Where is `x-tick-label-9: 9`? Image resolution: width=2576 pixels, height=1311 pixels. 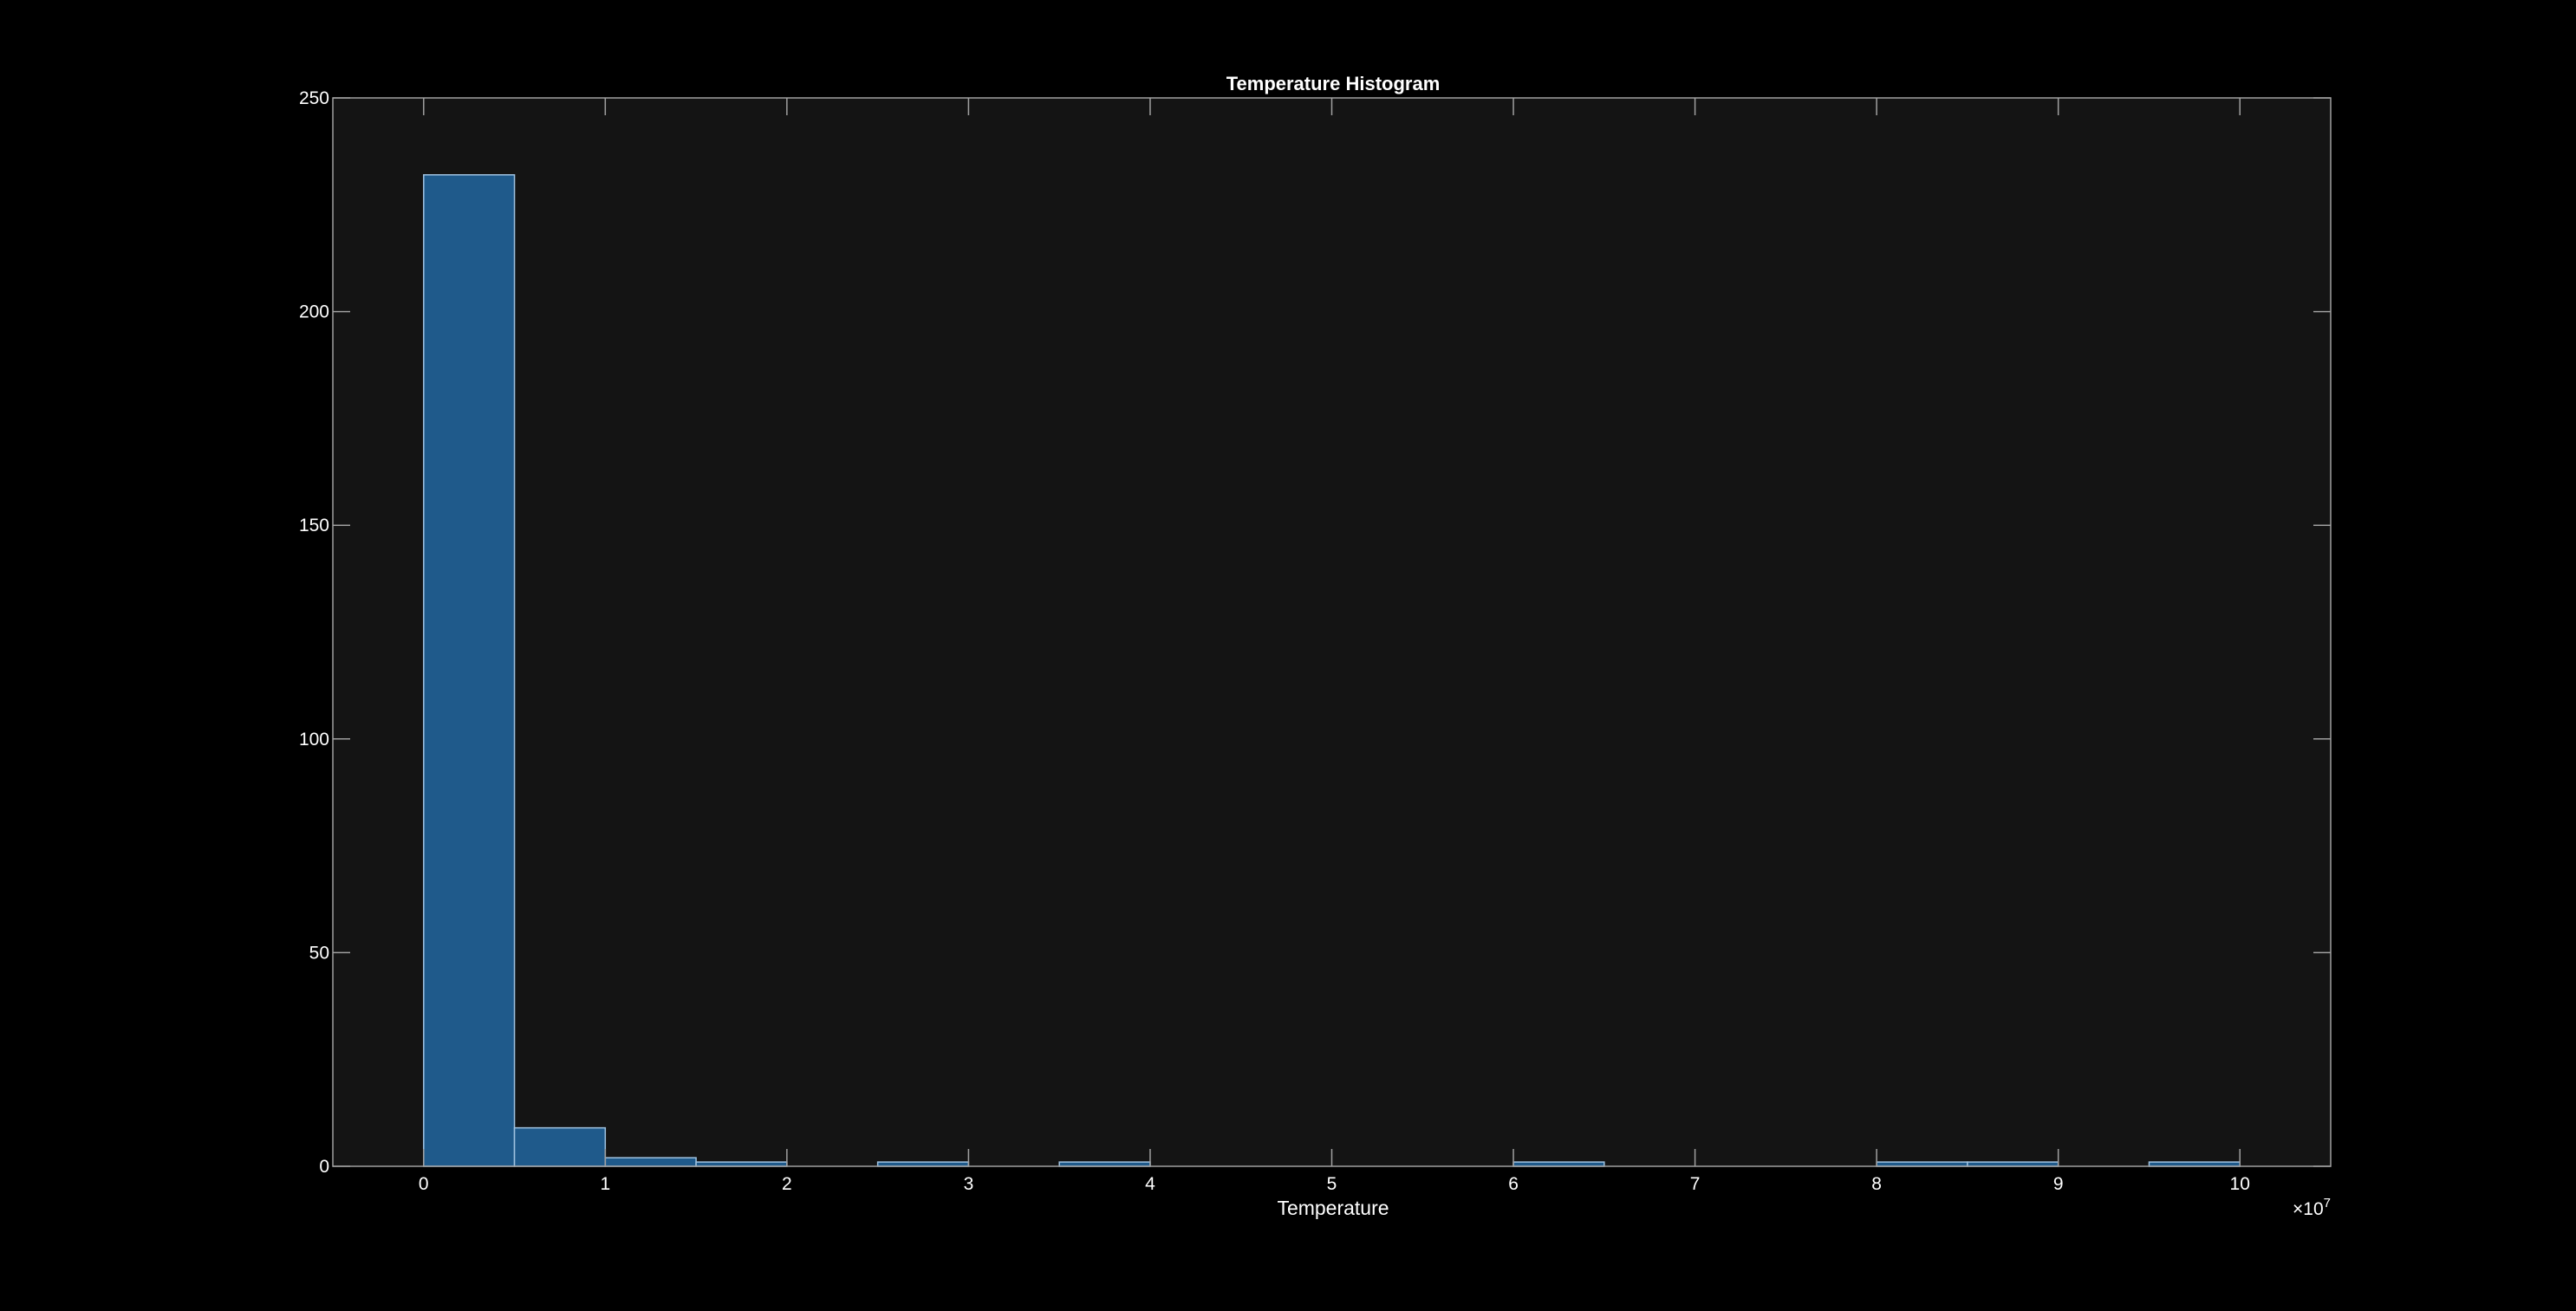
x-tick-label-9: 9 is located at coordinates (2058, 1184).